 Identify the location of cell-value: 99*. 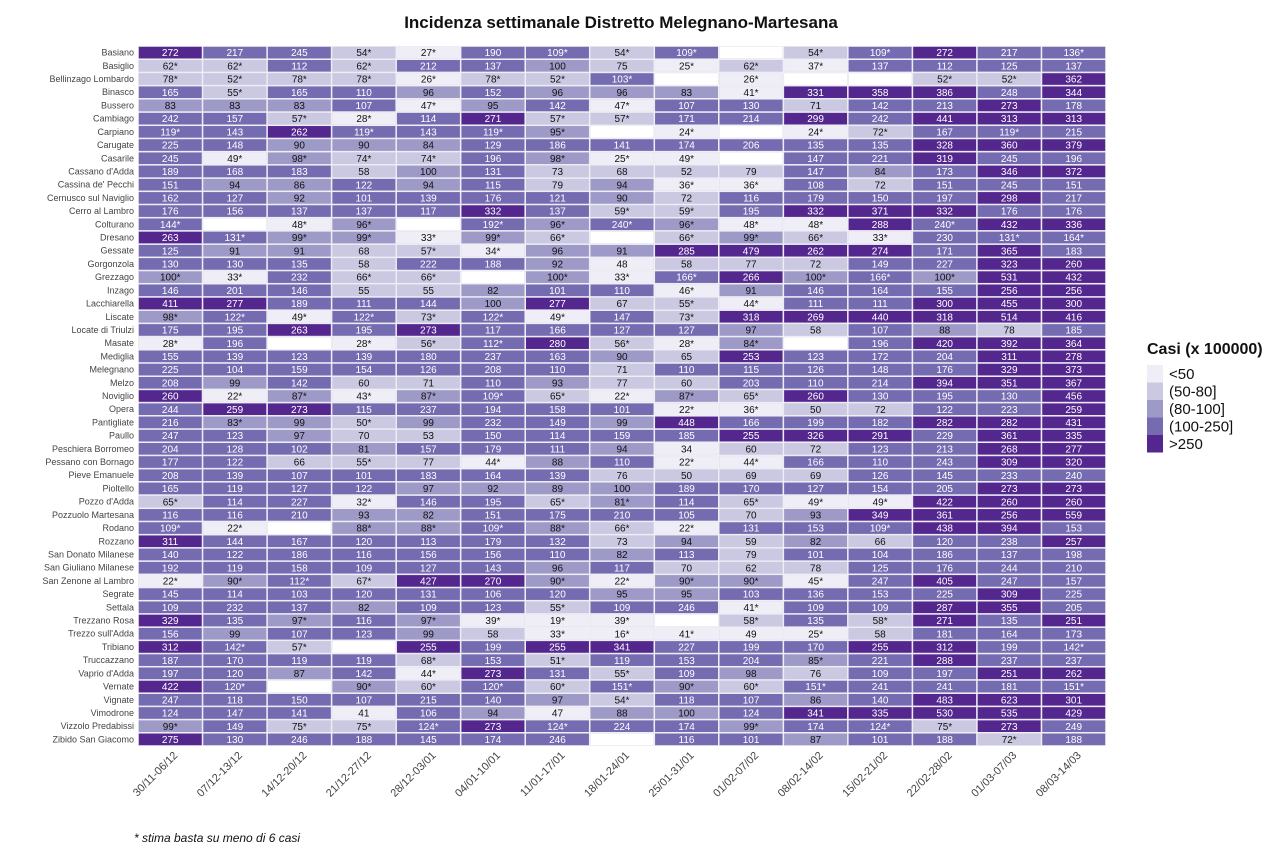
(492, 238).